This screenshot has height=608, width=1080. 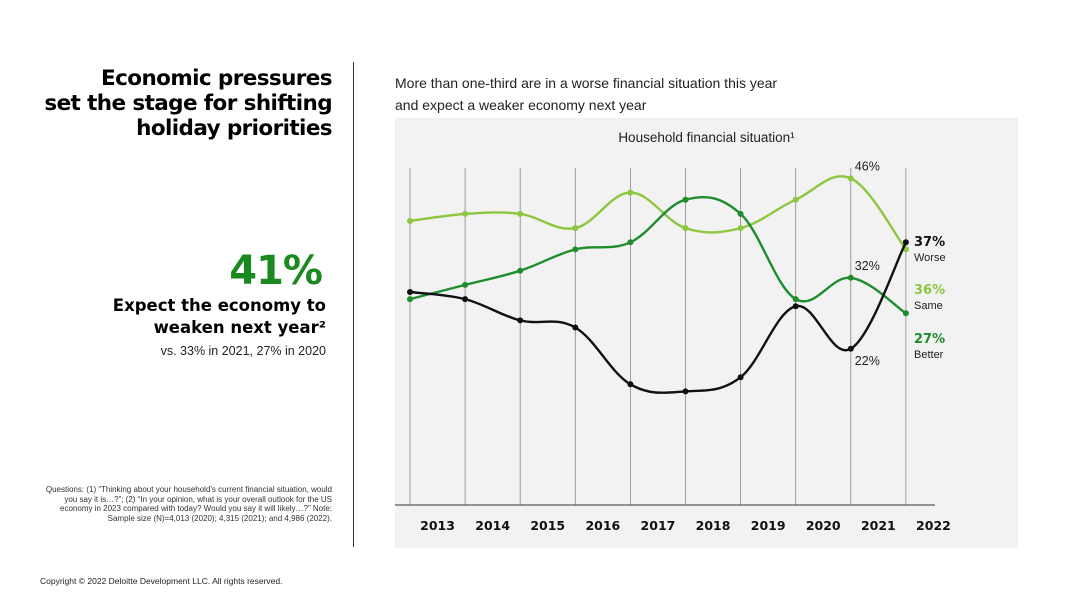 What do you see at coordinates (176, 317) in the screenshot?
I see `stat-label: Expect the economy to weaken next year²` at bounding box center [176, 317].